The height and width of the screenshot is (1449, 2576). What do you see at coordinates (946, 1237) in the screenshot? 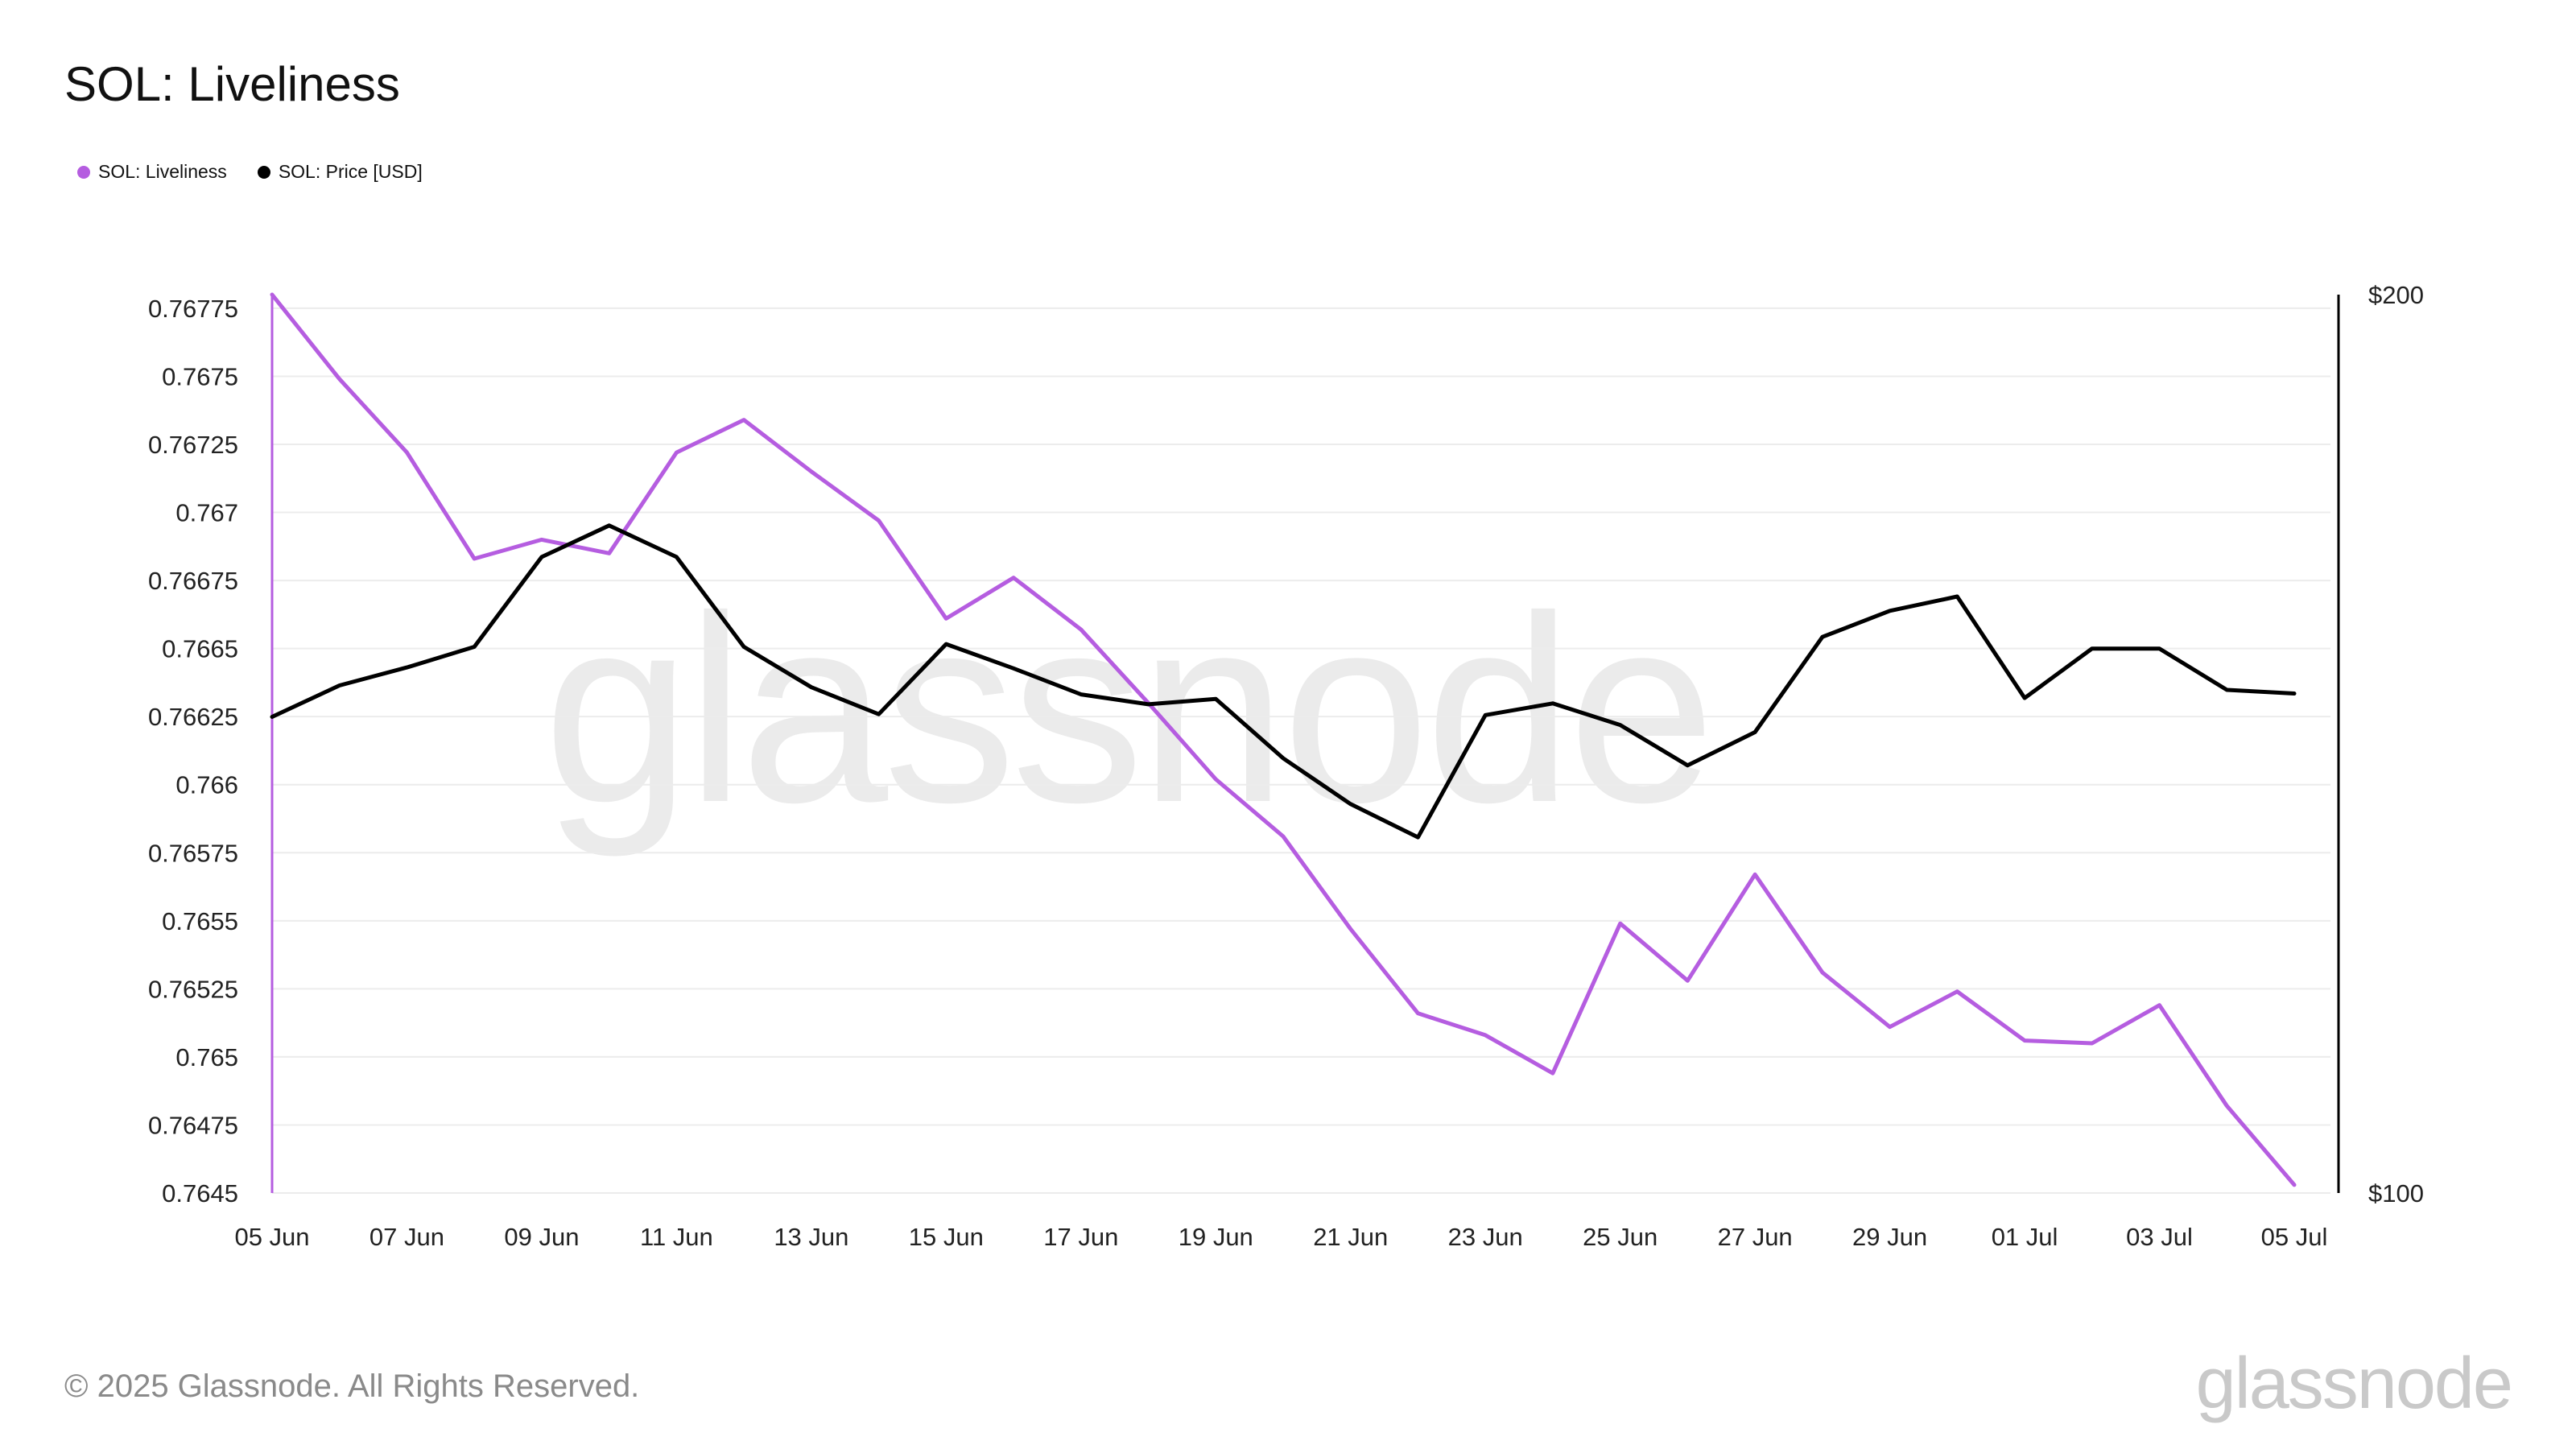
I see `x-tick-label: 15 Jun` at bounding box center [946, 1237].